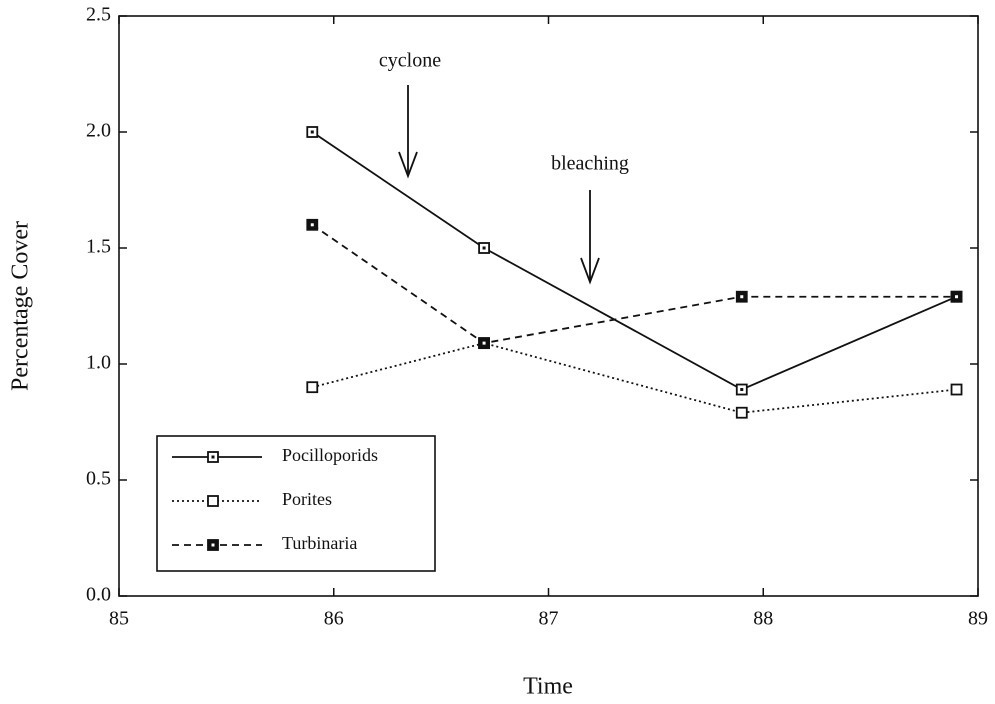 Image resolution: width=995 pixels, height=704 pixels. I want to click on y-tick-label: 0.0, so click(98, 595).